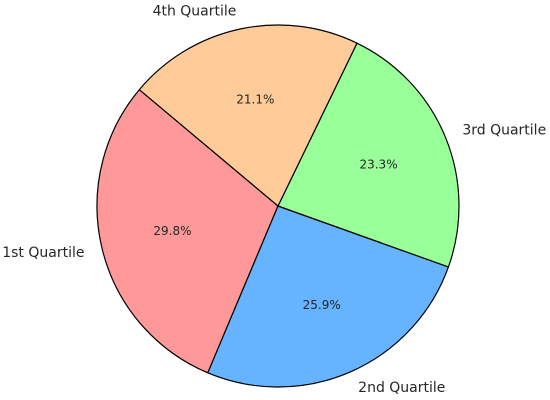 Image resolution: width=550 pixels, height=400 pixels. What do you see at coordinates (172, 231) in the screenshot?
I see `percent-label: 29.8%` at bounding box center [172, 231].